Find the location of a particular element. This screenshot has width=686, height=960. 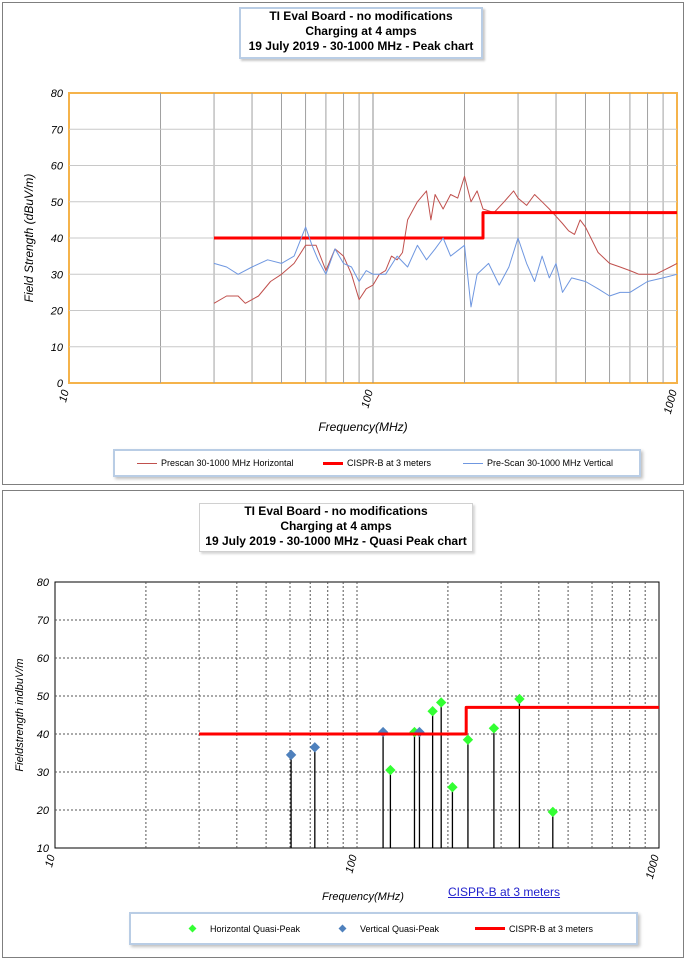

legend-item-horizontal-prescan: Prescan 30-1000 MHz Horizontal is located at coordinates (215, 463).